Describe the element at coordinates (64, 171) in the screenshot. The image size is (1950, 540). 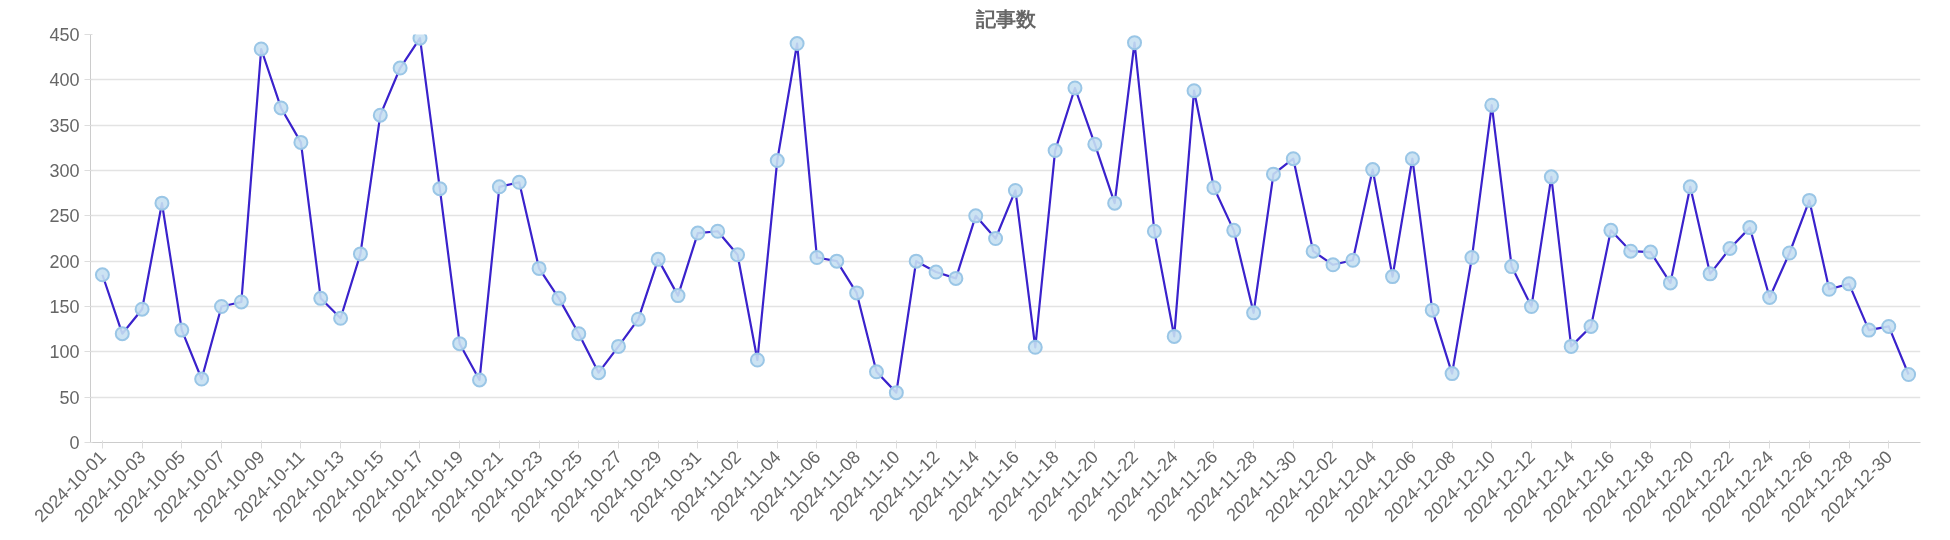
I see `y-tick-label: 300` at that location.